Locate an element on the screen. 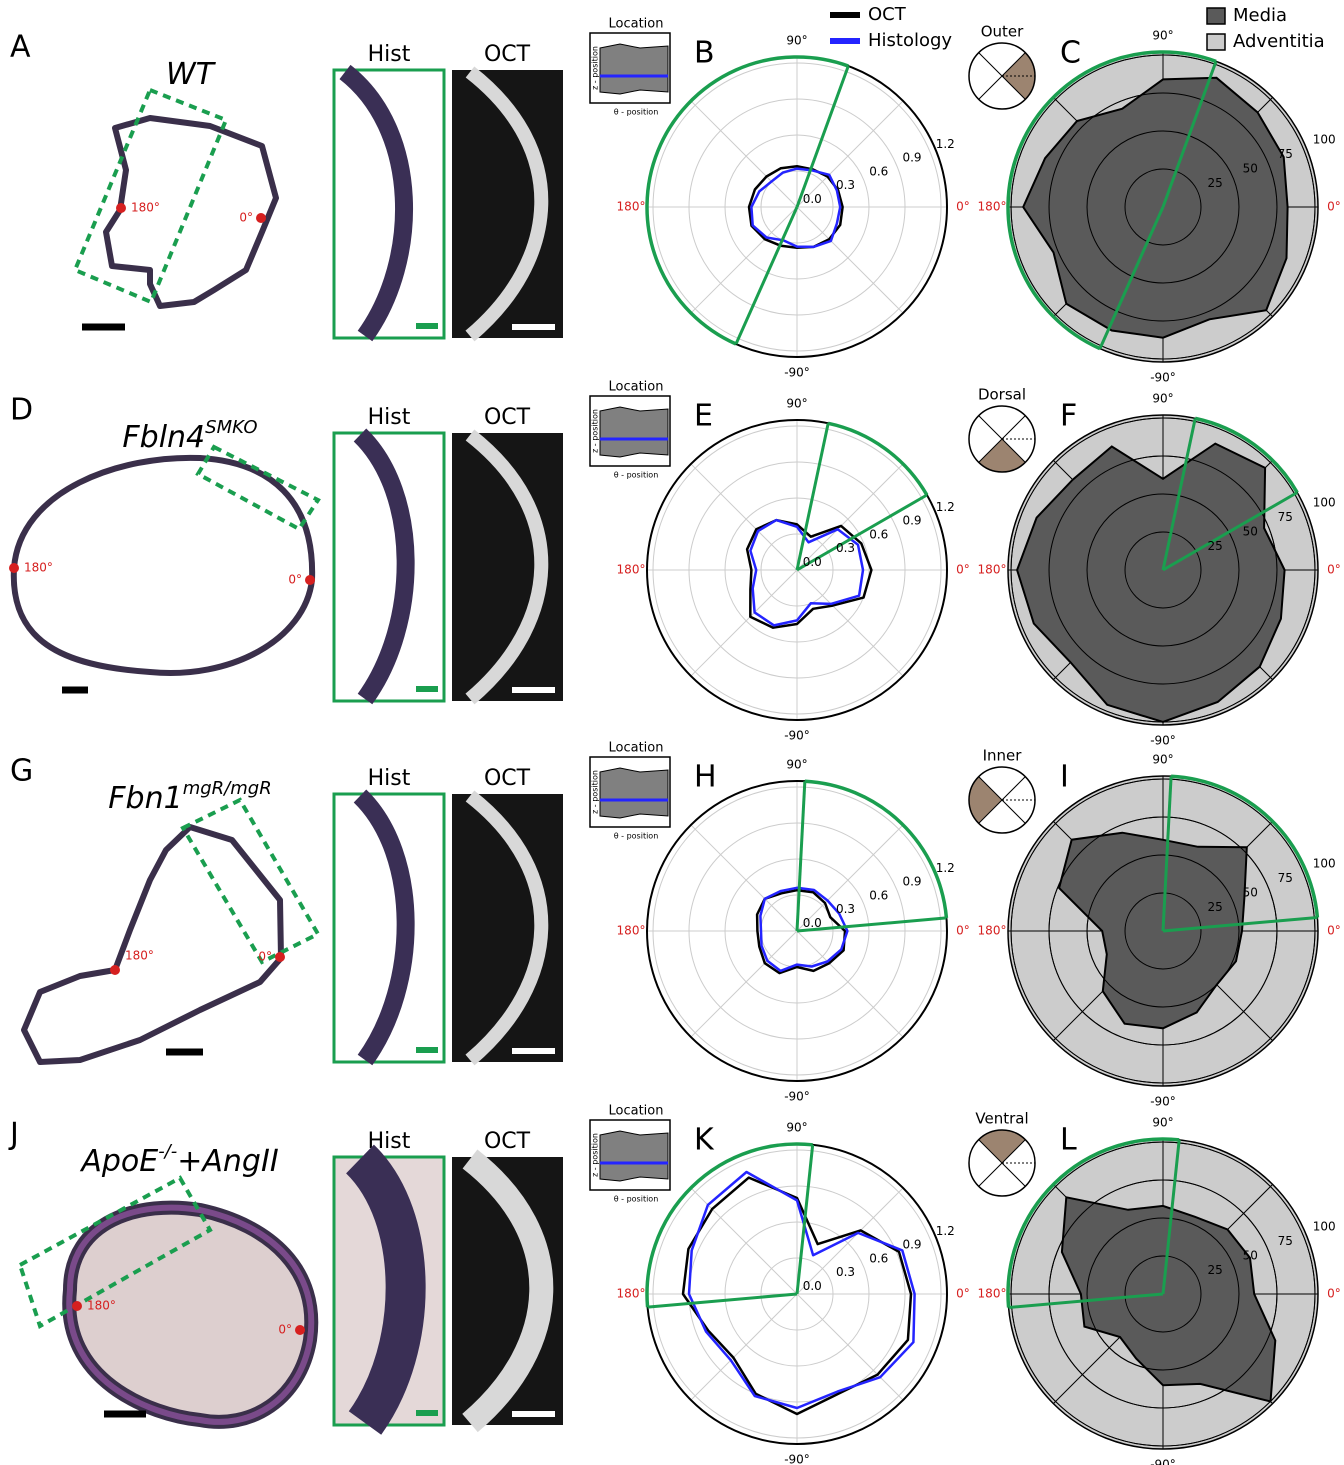  legend-label: Media is located at coordinates (1260, 15).